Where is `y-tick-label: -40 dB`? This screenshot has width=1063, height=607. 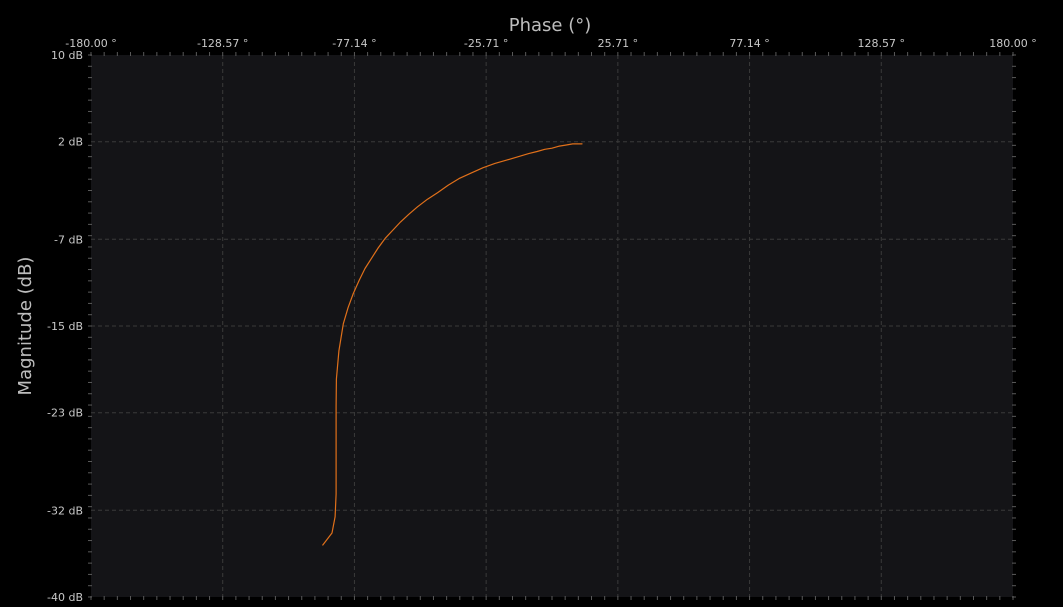
y-tick-label: -40 dB is located at coordinates (65, 597).